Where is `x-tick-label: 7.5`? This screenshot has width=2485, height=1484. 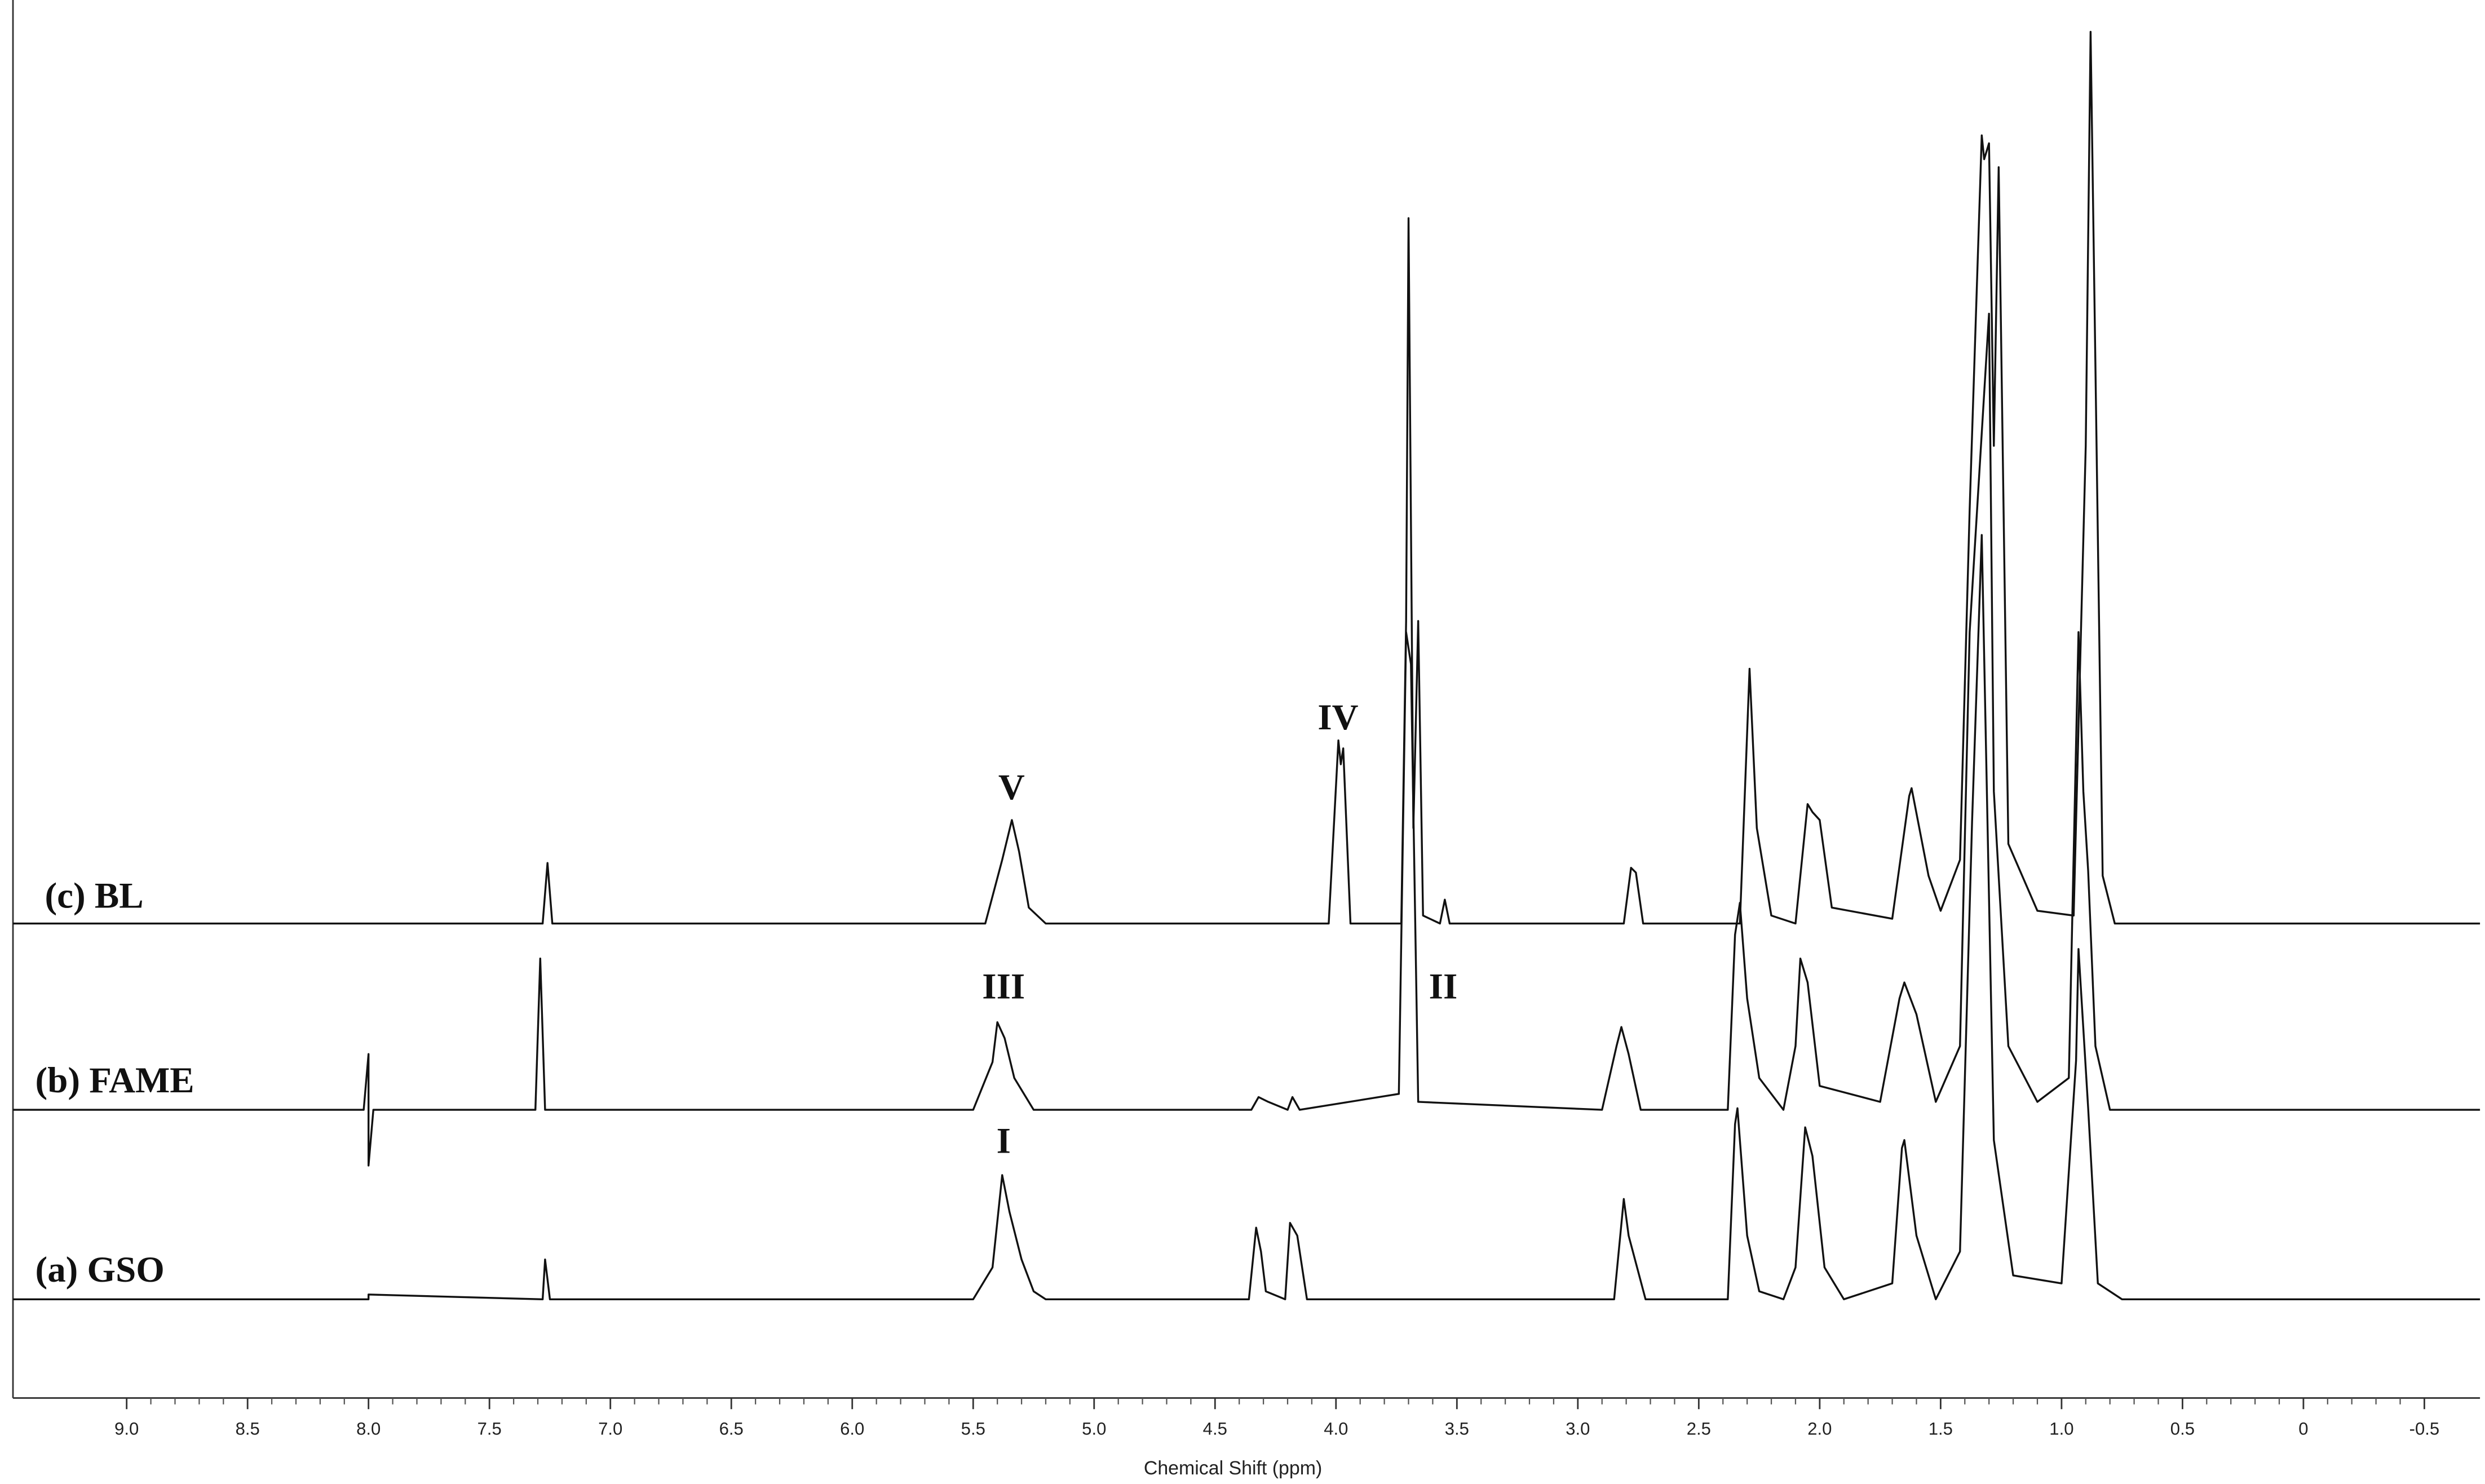
x-tick-label: 7.5 is located at coordinates (489, 1428).